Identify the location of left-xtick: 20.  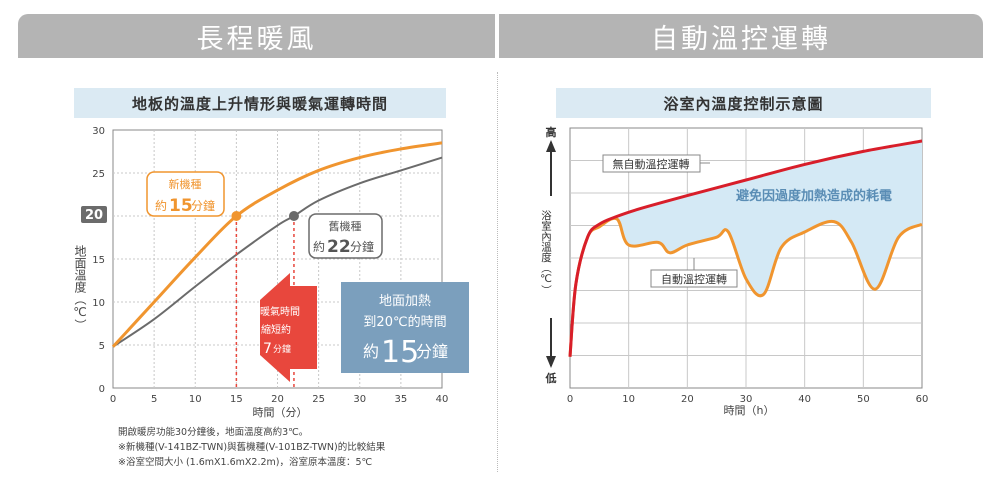
(277, 399).